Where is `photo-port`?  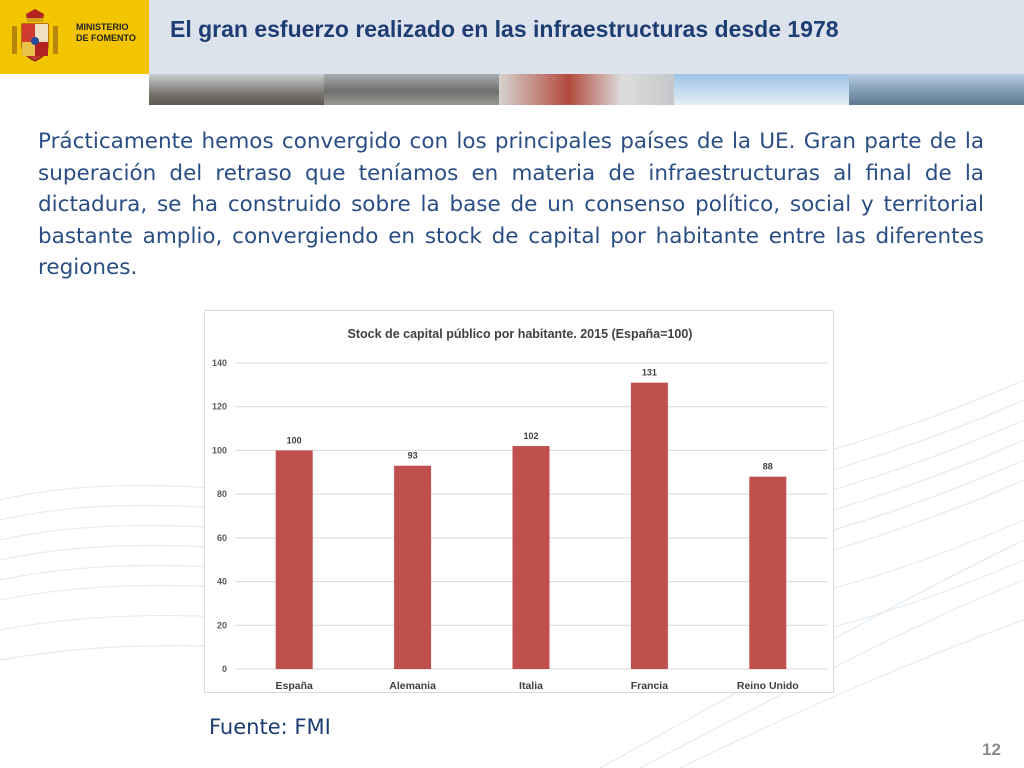 photo-port is located at coordinates (936, 89).